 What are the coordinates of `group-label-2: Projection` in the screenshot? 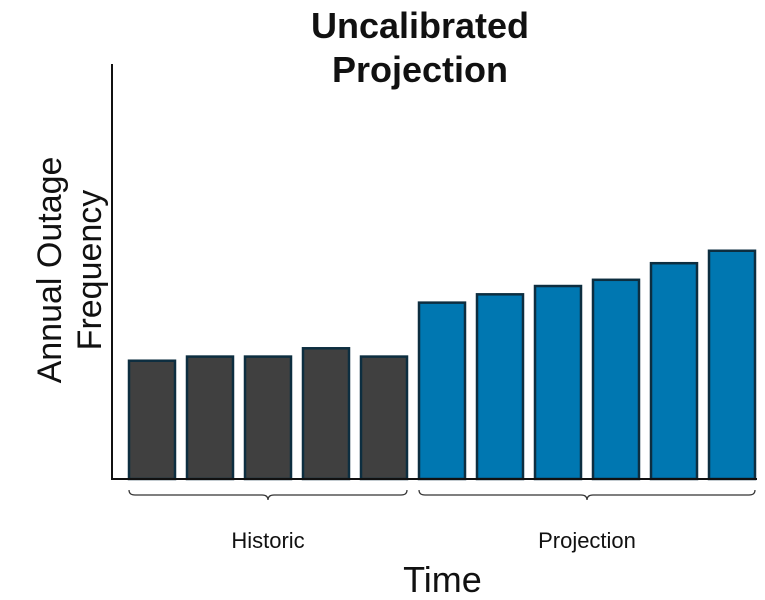 It's located at (587, 540).